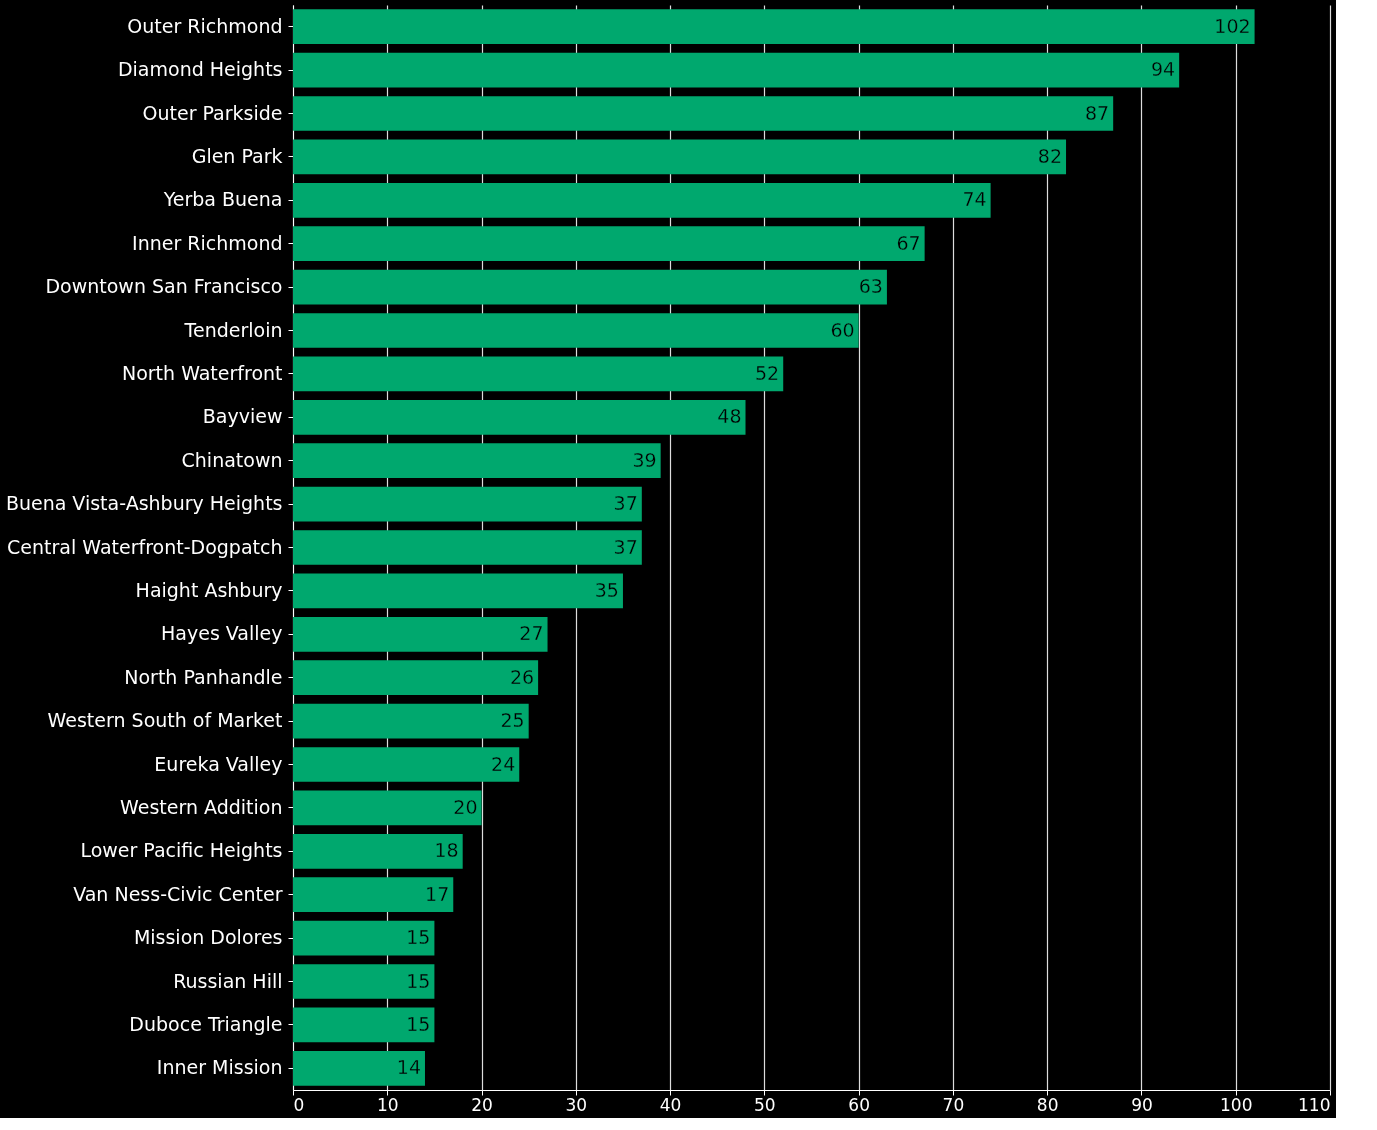  What do you see at coordinates (387, 1104) in the screenshot?
I see `x-tick-label: 10` at bounding box center [387, 1104].